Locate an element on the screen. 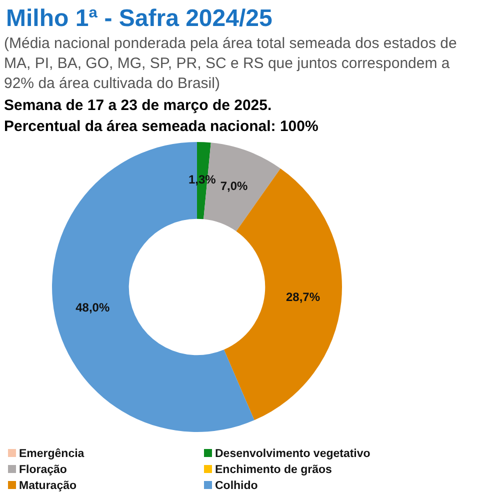 The image size is (484, 496). data-label: 7,0% is located at coordinates (234, 186).